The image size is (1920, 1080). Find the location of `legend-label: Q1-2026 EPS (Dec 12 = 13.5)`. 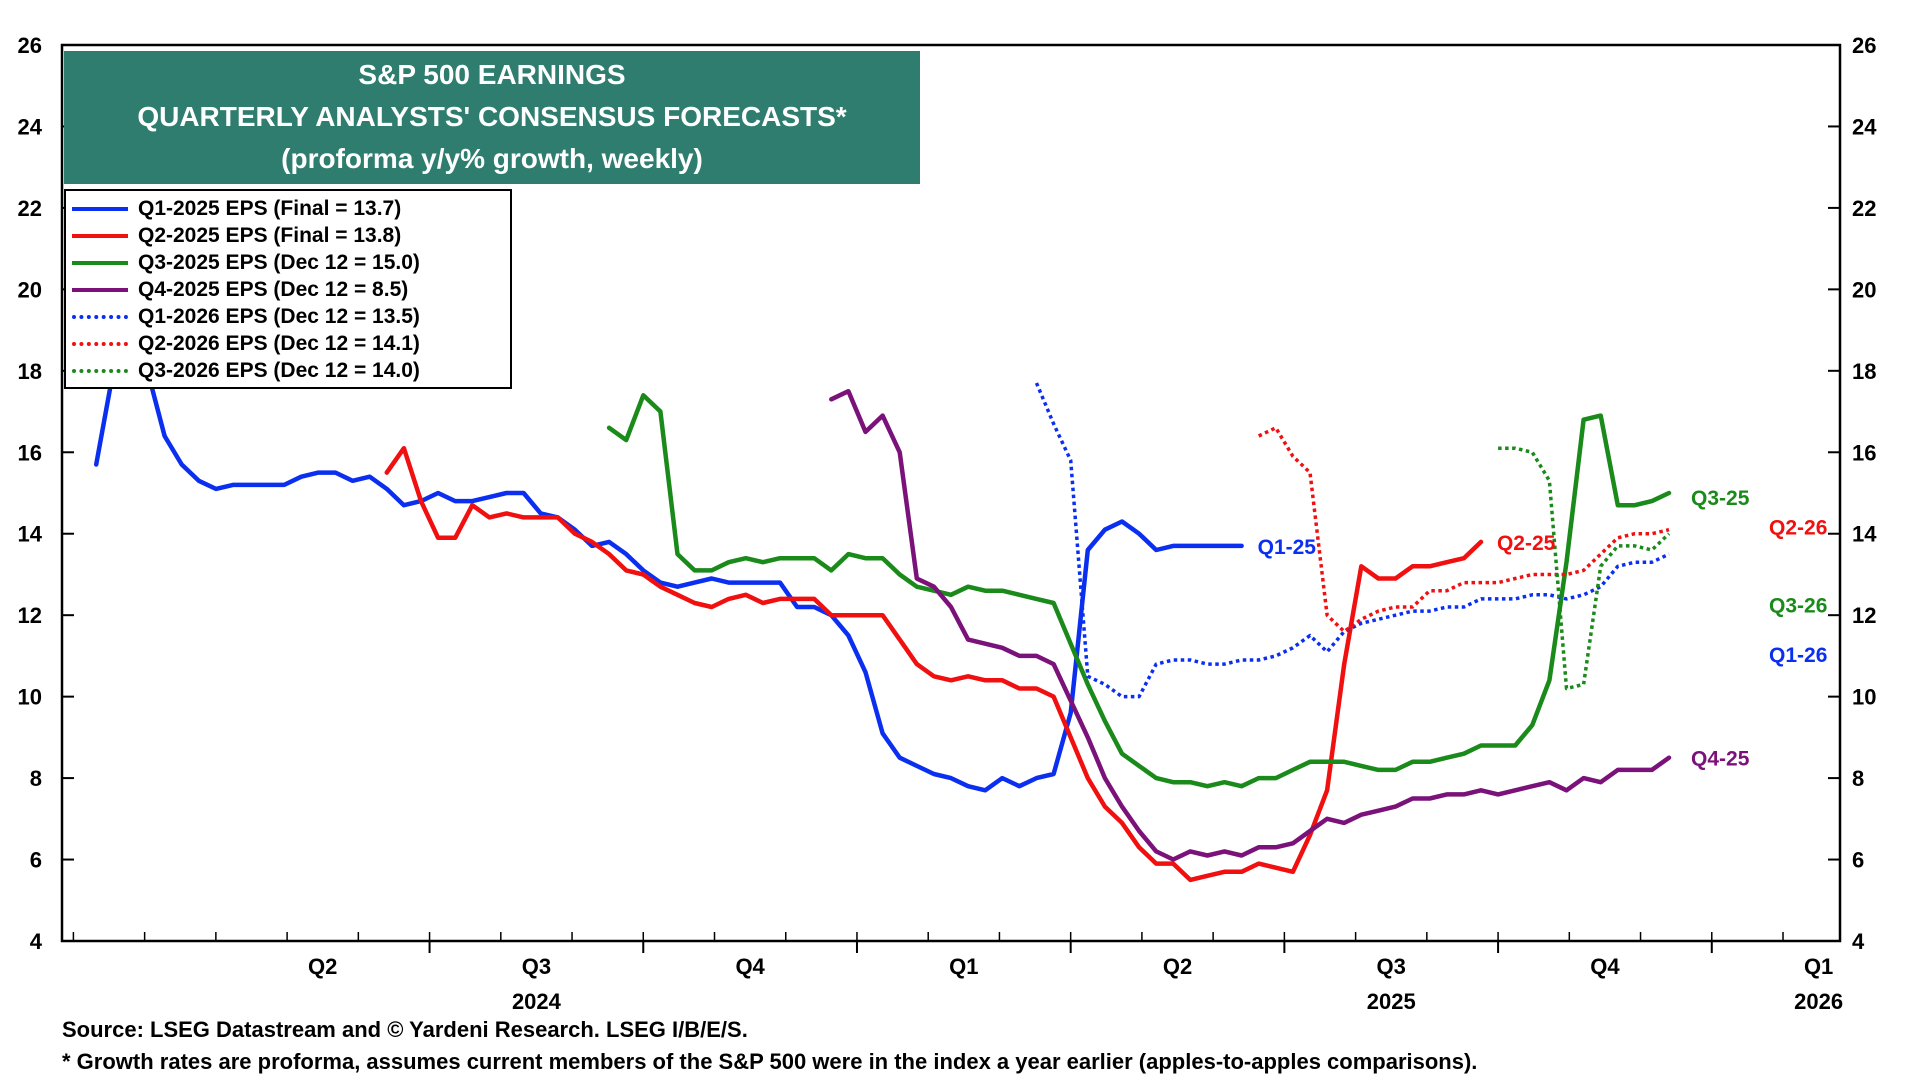

legend-label: Q1-2026 EPS (Dec 12 = 13.5) is located at coordinates (279, 316).